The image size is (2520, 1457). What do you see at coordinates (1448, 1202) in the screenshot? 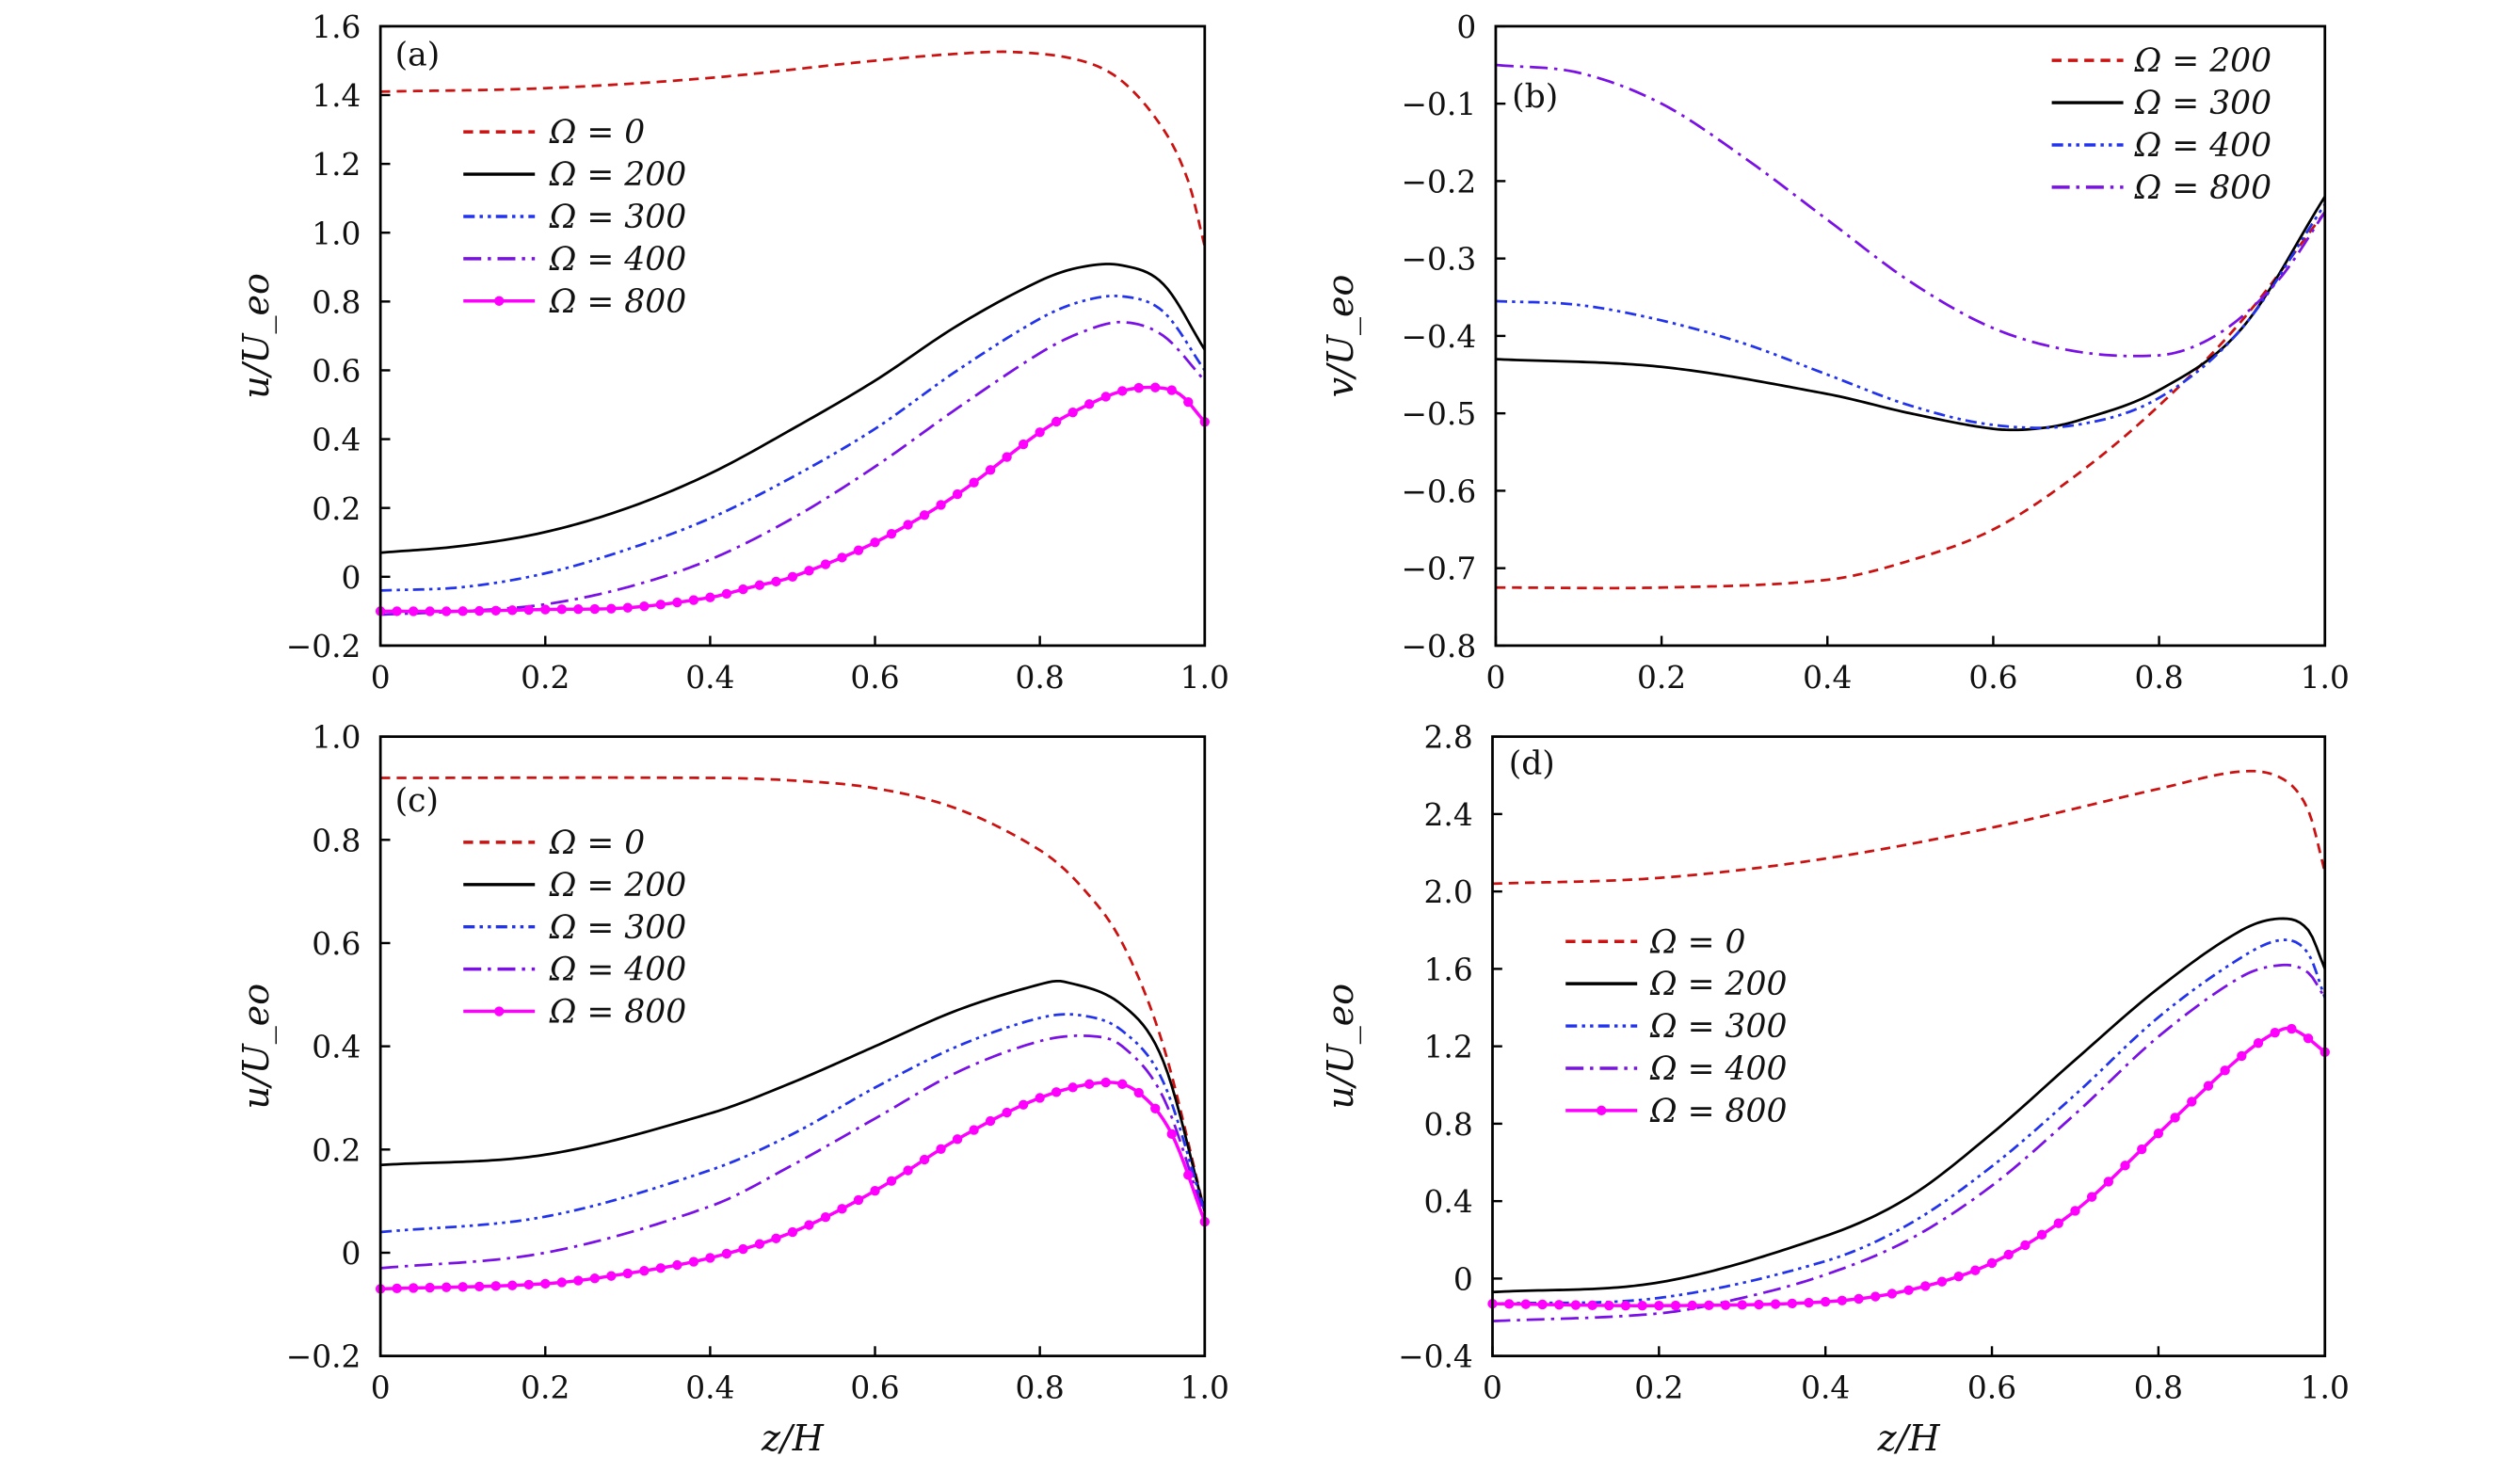
I see `y-tick-label: 0.4` at bounding box center [1448, 1202].